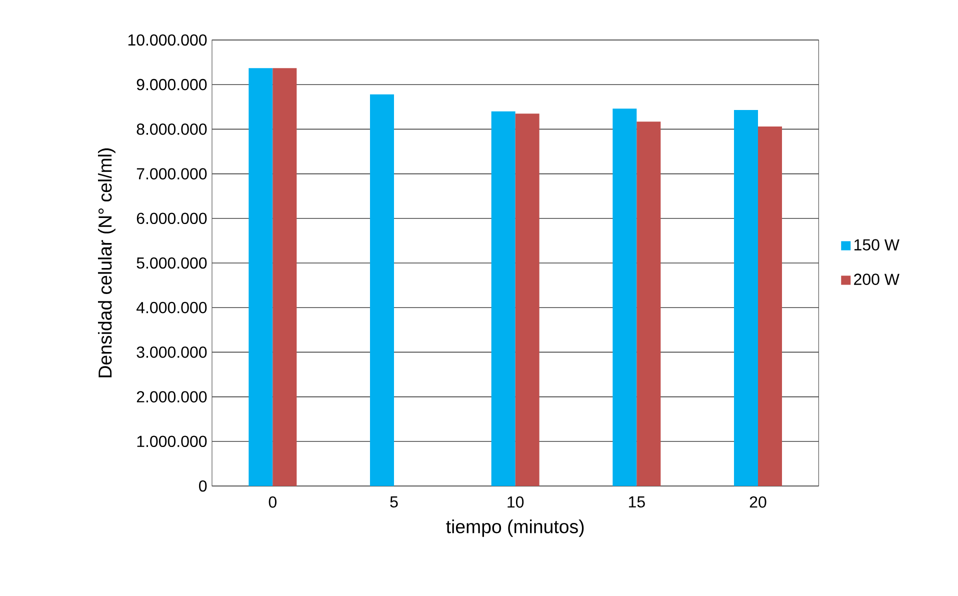  What do you see at coordinates (516, 502) in the screenshot?
I see `x-tick-label: 10` at bounding box center [516, 502].